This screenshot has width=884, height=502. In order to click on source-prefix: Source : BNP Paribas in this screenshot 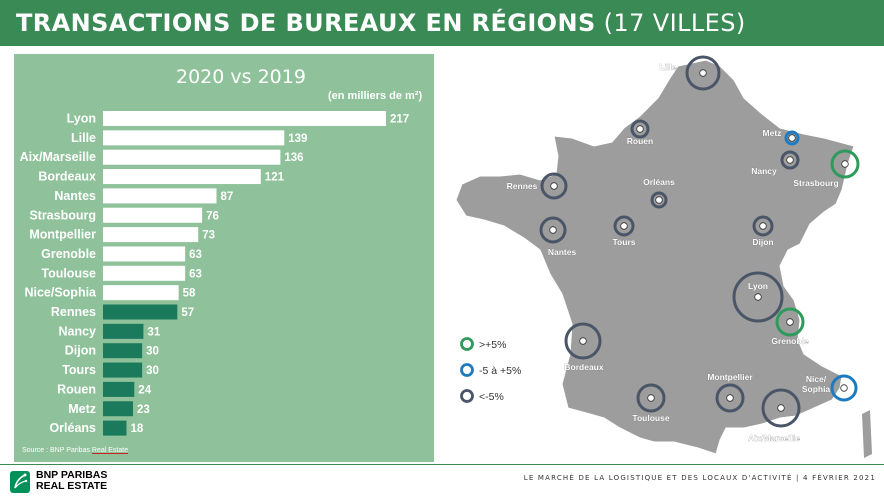, I will do `click(57, 450)`.